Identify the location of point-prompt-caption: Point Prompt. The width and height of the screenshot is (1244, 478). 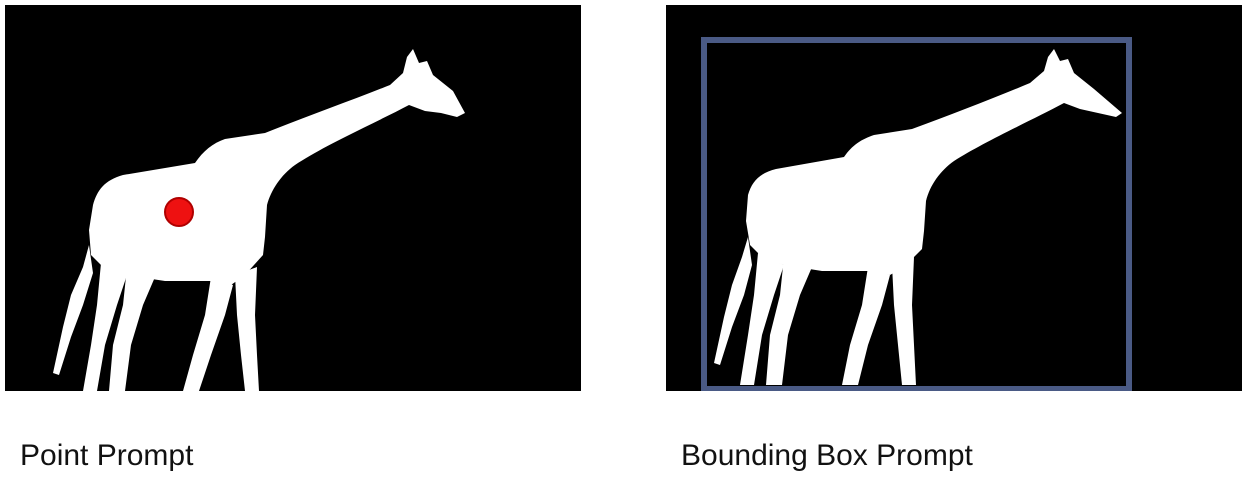
(107, 455).